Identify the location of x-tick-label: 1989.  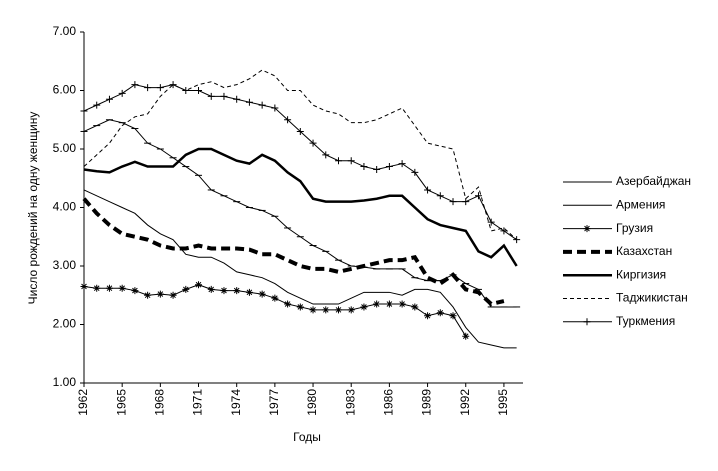
(427, 402).